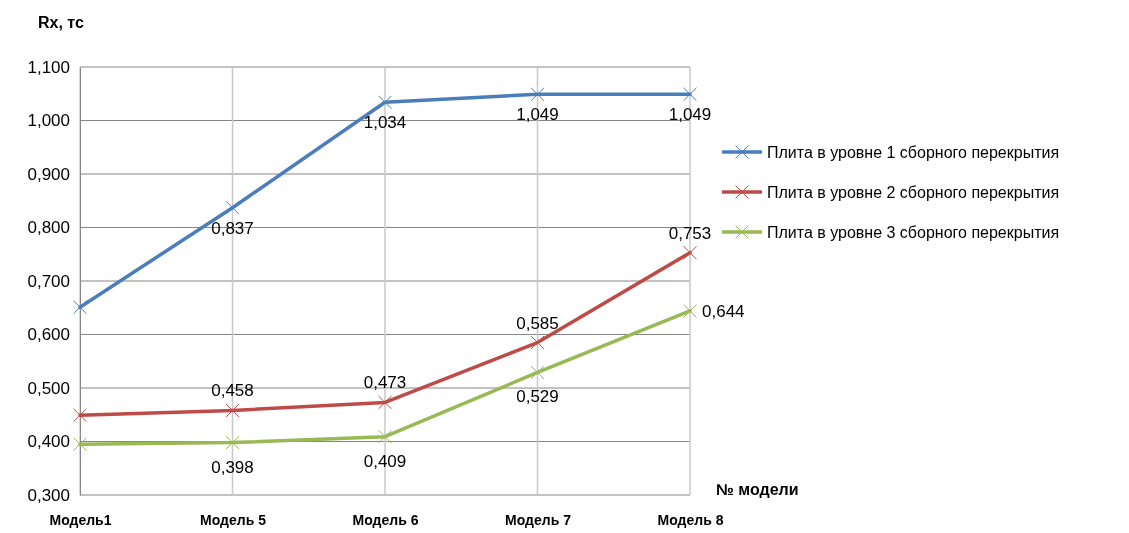  Describe the element at coordinates (913, 192) in the screenshot. I see `legend-label: Плита в уровне 2 сборного перекрытия` at that location.